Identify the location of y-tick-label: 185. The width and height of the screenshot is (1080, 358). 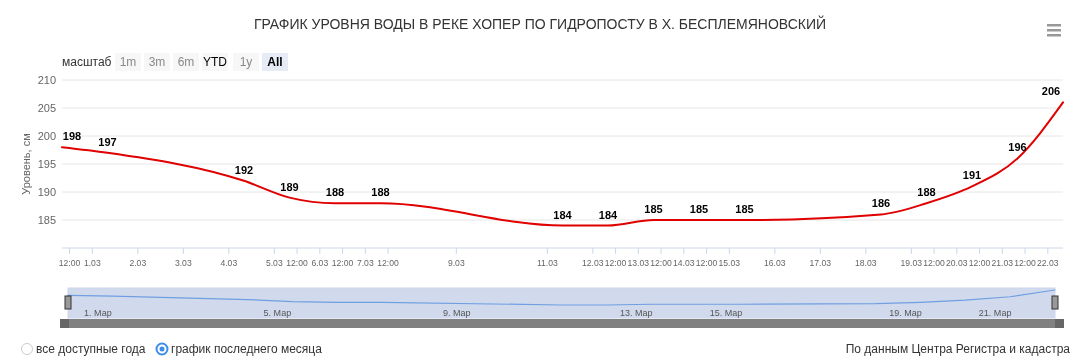
(46, 220).